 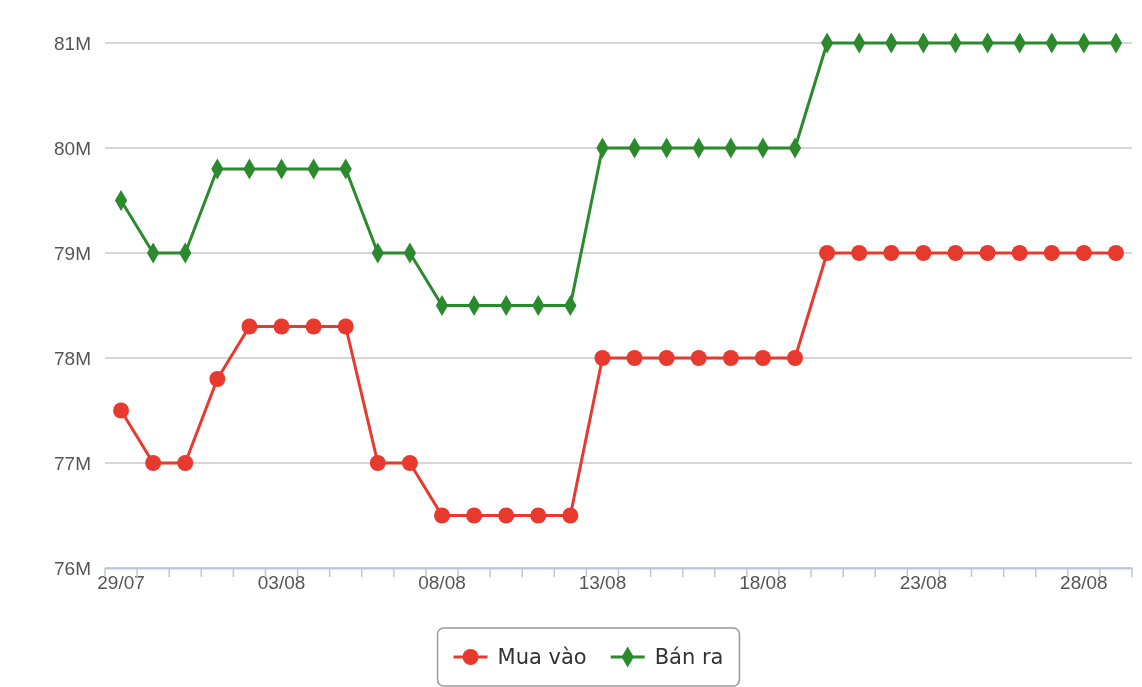 I want to click on y-tick-label: 76M, so click(x=72, y=568).